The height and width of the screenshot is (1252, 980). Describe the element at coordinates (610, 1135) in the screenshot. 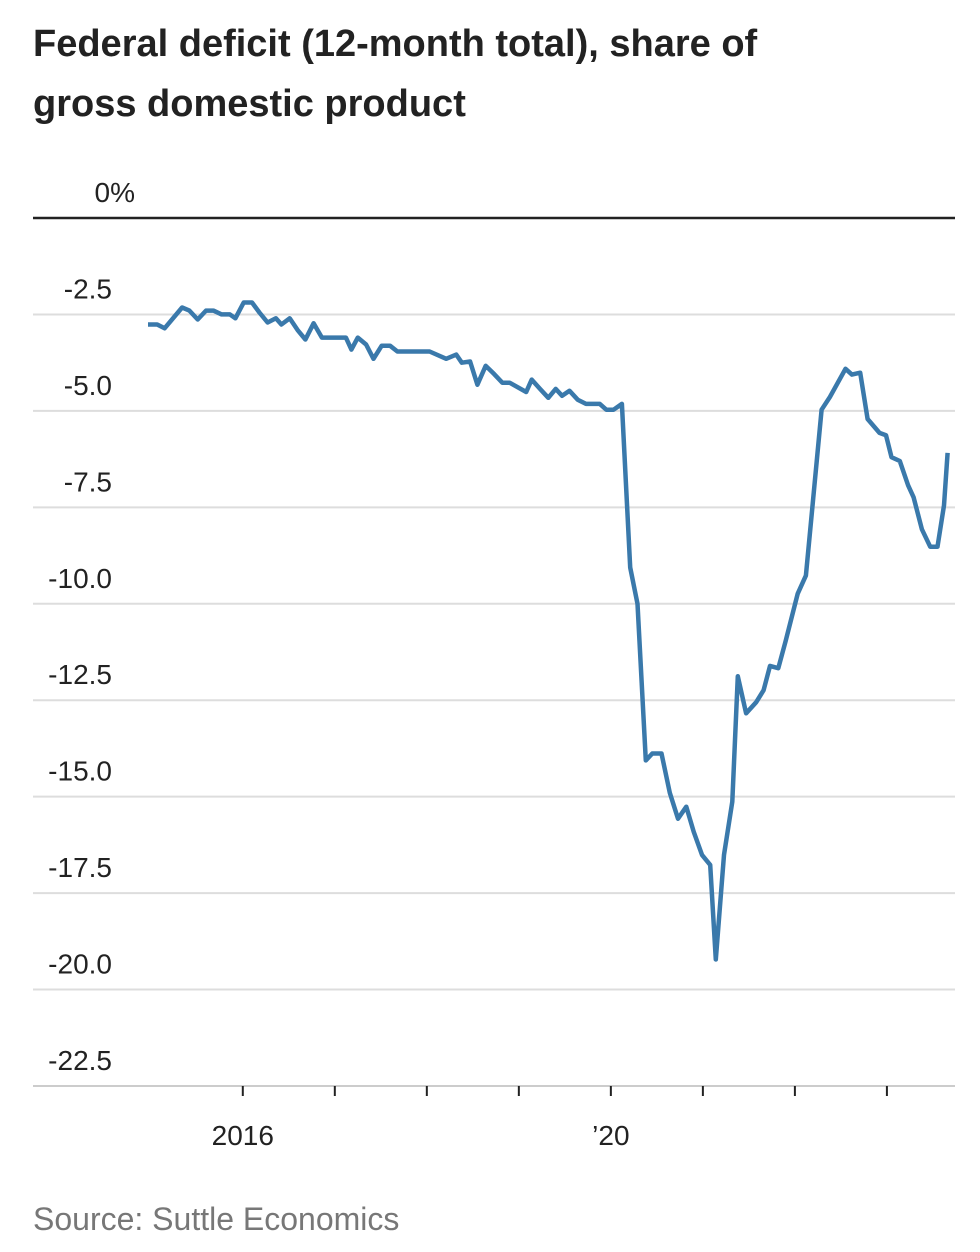

I see `x-tick-label: ’20` at that location.